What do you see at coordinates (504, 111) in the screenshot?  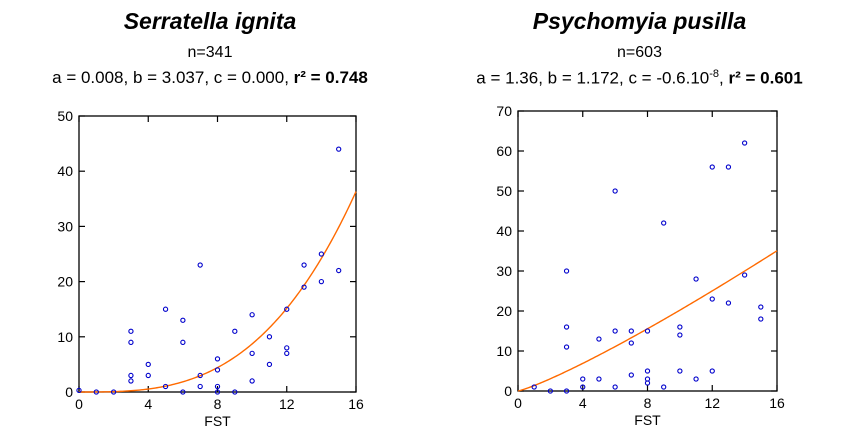 I see `y-tick-label: 70` at bounding box center [504, 111].